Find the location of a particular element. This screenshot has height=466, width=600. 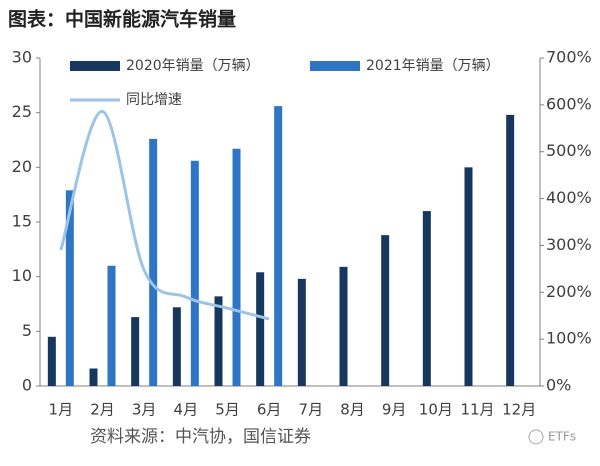

x-tick-label: 3月 is located at coordinates (144, 410).